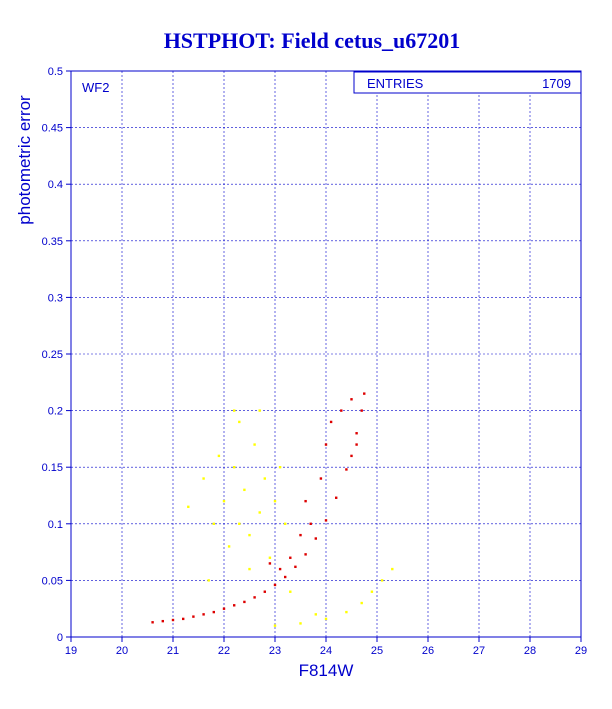  I want to click on stats-box: ENTRIES 1709, so click(467, 82).